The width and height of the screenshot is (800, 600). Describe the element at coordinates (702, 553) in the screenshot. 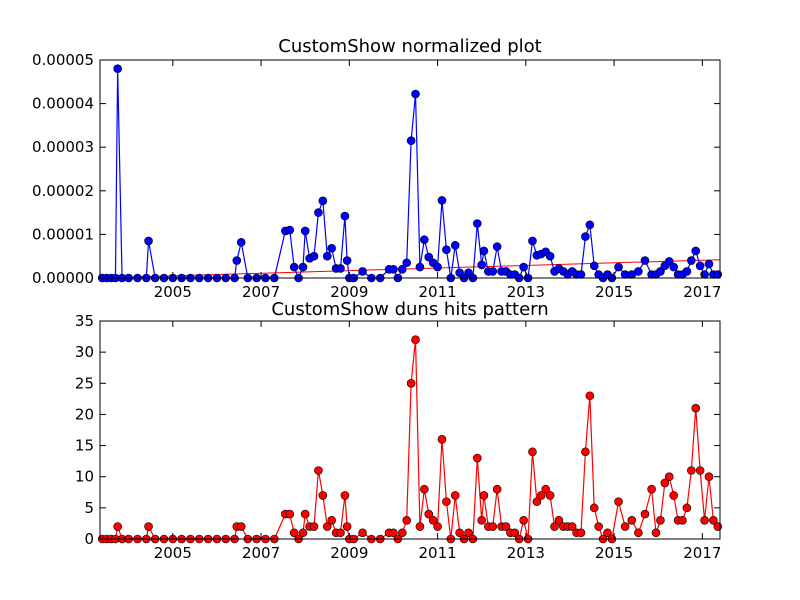

I see `x-tick-label: 2017` at that location.